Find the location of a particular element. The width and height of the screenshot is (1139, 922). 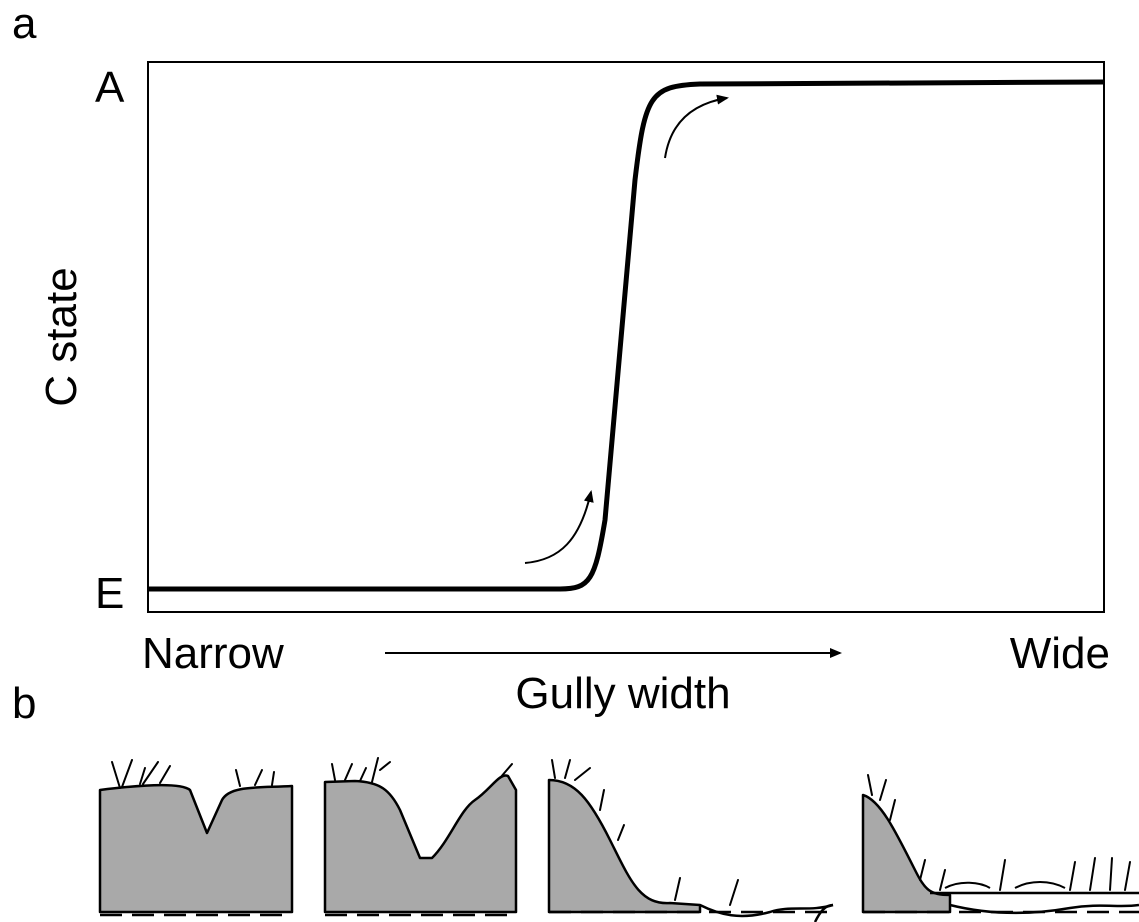

y-top-label: A is located at coordinates (110, 87).